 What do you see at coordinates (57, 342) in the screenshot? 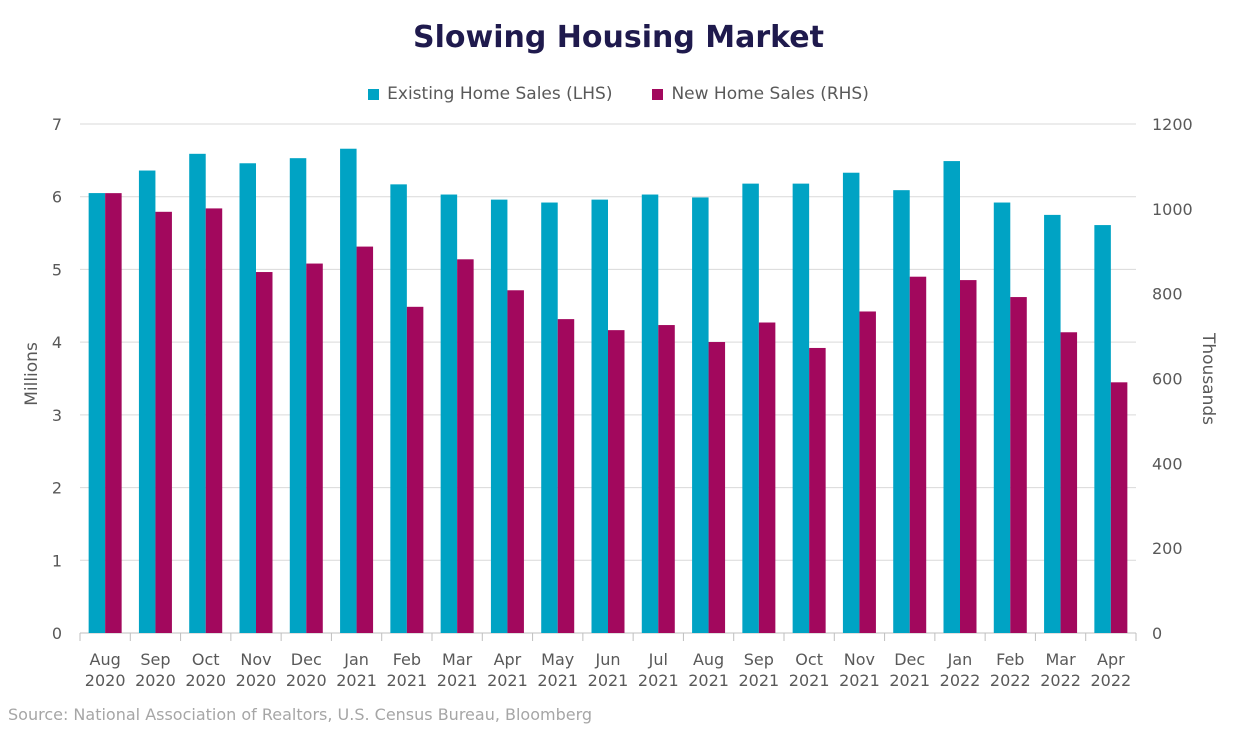
I see `y-left-tick-label: 4` at bounding box center [57, 342].